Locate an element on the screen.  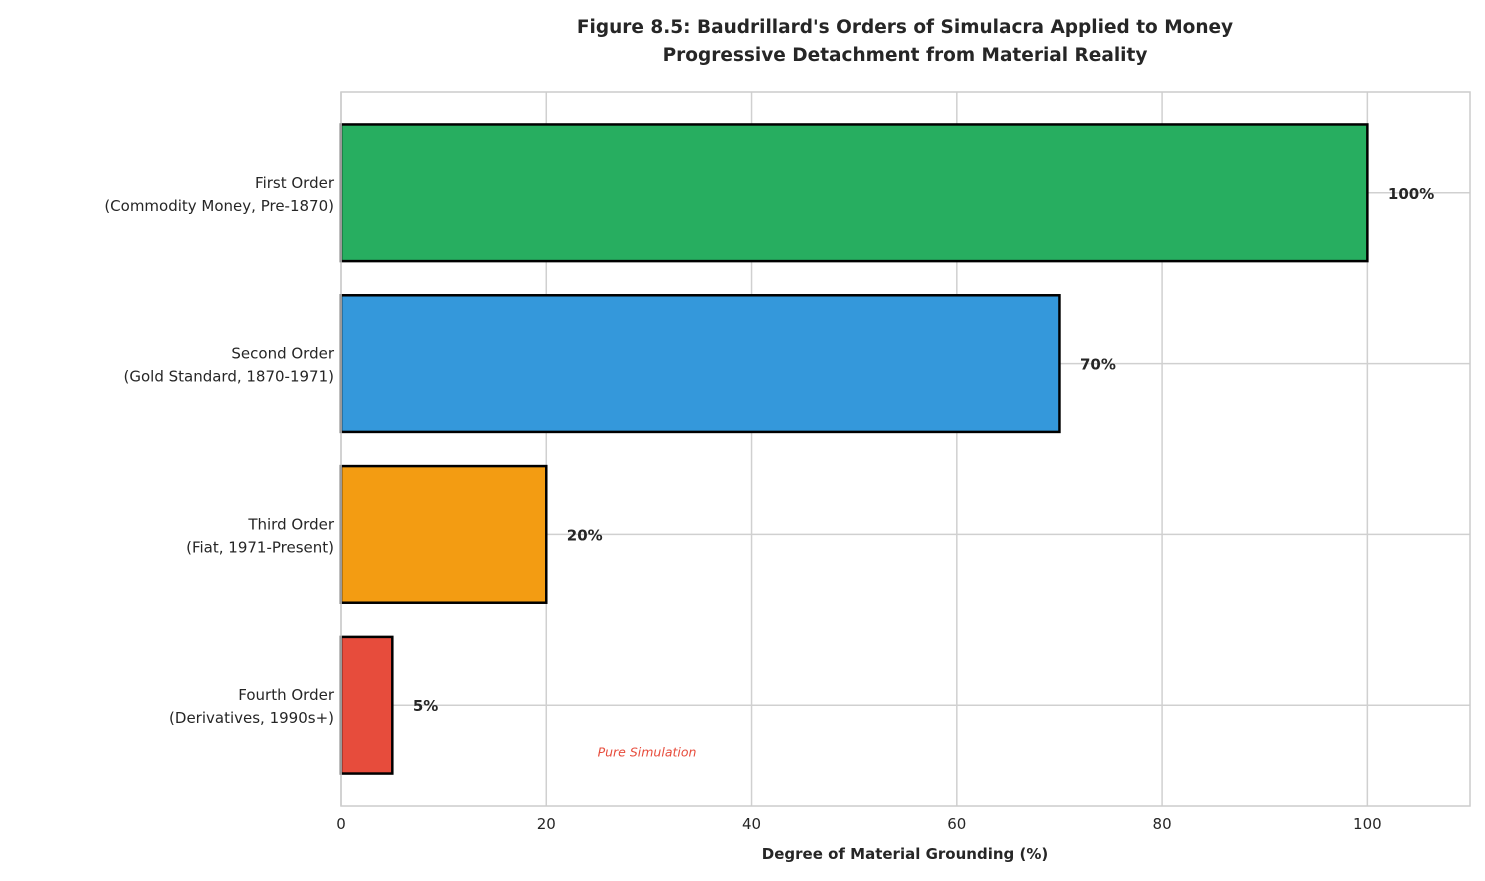
x-tick-label: 80 is located at coordinates (1162, 824).